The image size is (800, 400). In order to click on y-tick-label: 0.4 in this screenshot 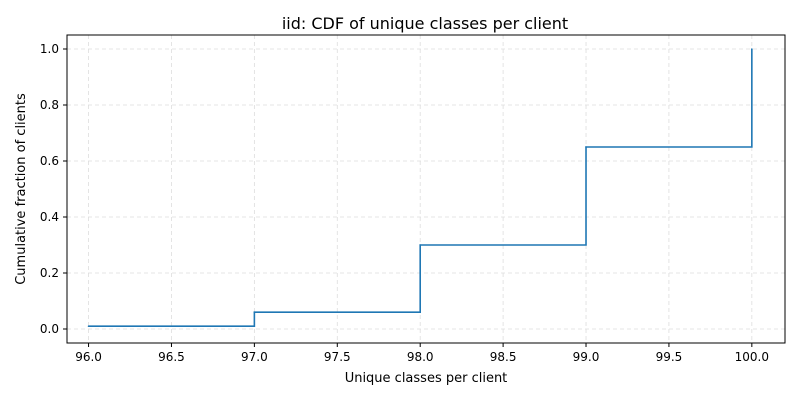, I will do `click(49, 217)`.